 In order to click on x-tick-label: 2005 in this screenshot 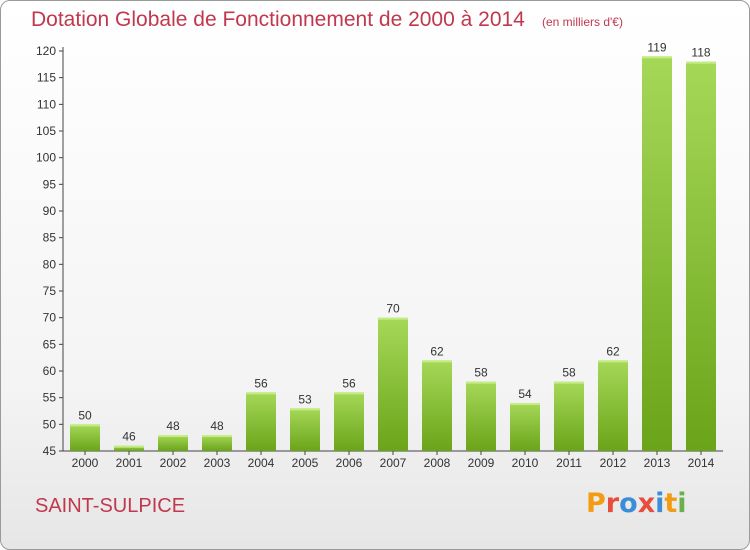, I will do `click(305, 463)`.